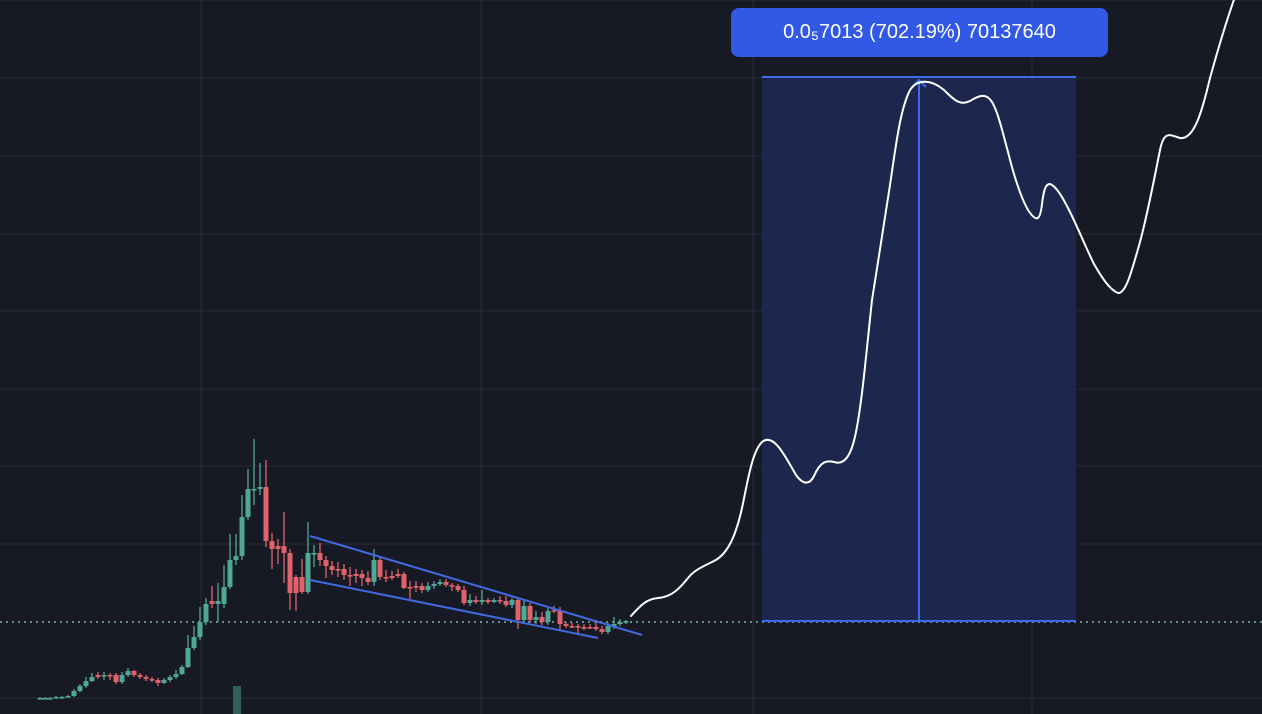 The image size is (1262, 714). Describe the element at coordinates (919, 32) in the screenshot. I see `price-change-label: 0.0₅7013 (702.19%) 70137640` at that location.